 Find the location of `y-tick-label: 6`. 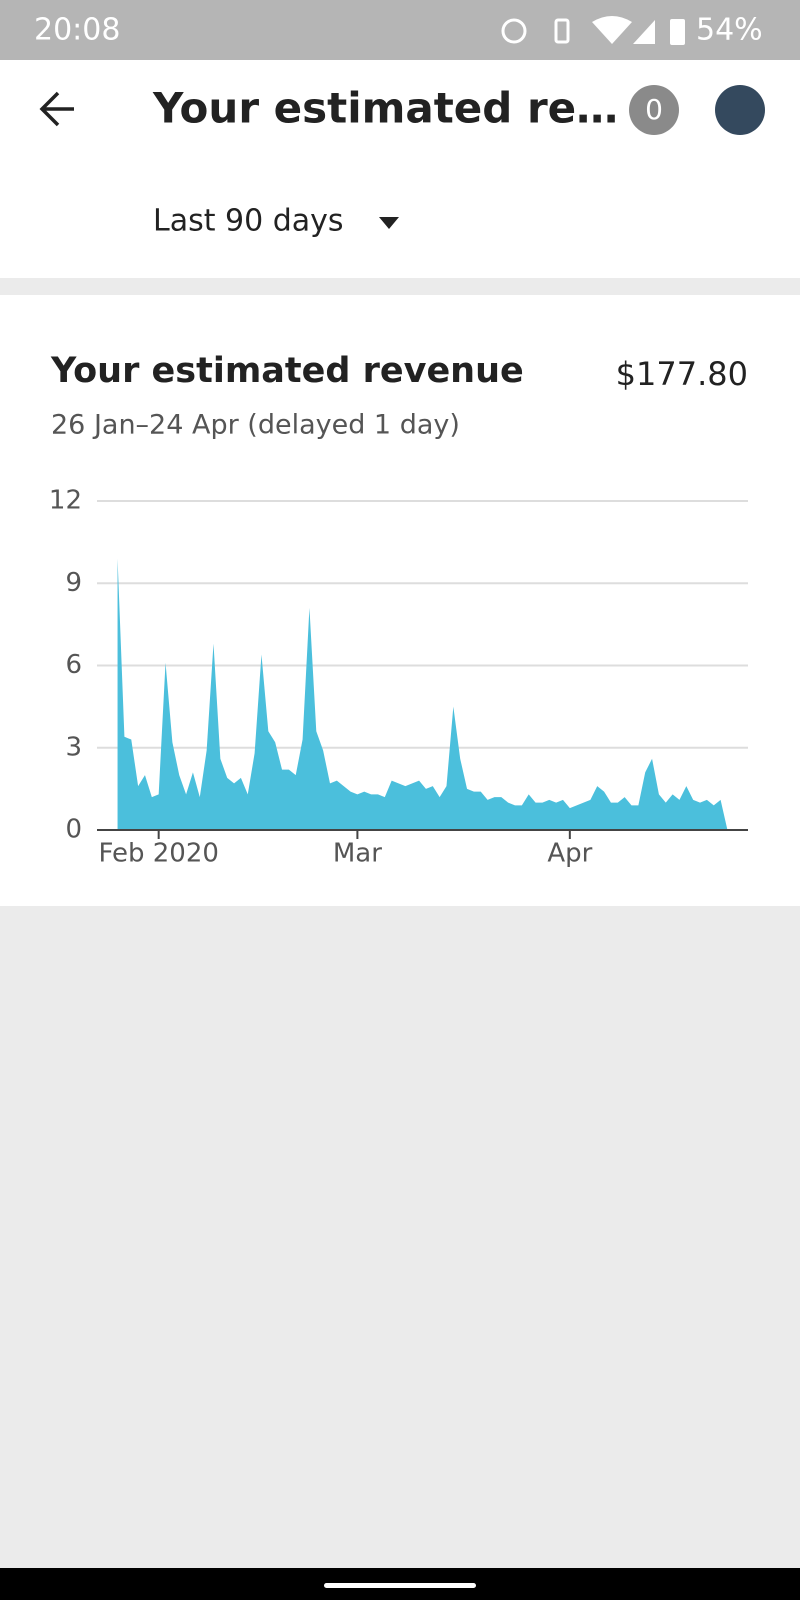

y-tick-label: 6 is located at coordinates (73, 665).